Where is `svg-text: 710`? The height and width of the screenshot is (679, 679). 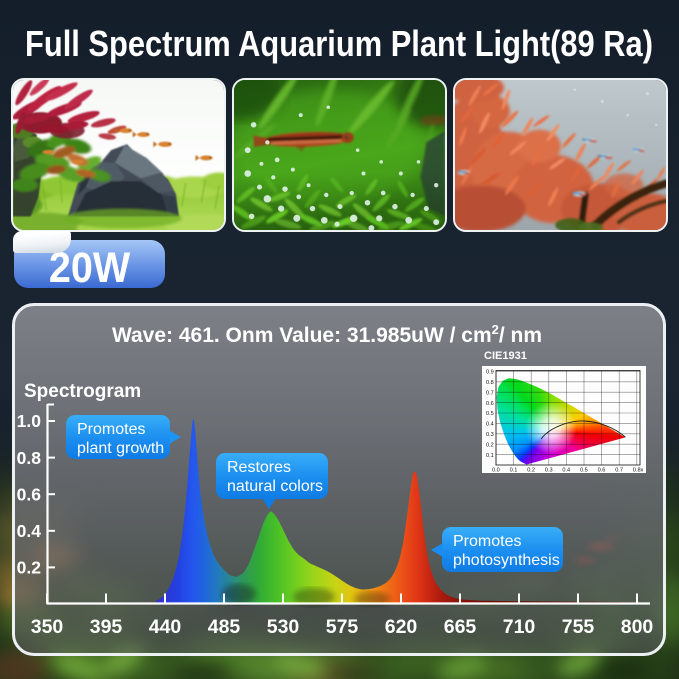
svg-text: 710 is located at coordinates (519, 627).